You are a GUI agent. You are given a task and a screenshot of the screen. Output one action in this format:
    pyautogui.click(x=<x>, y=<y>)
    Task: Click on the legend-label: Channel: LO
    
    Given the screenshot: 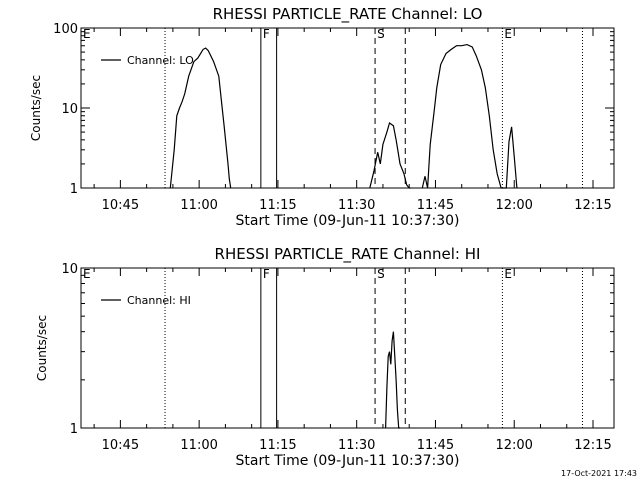 What is the action you would take?
    pyautogui.click(x=160, y=60)
    